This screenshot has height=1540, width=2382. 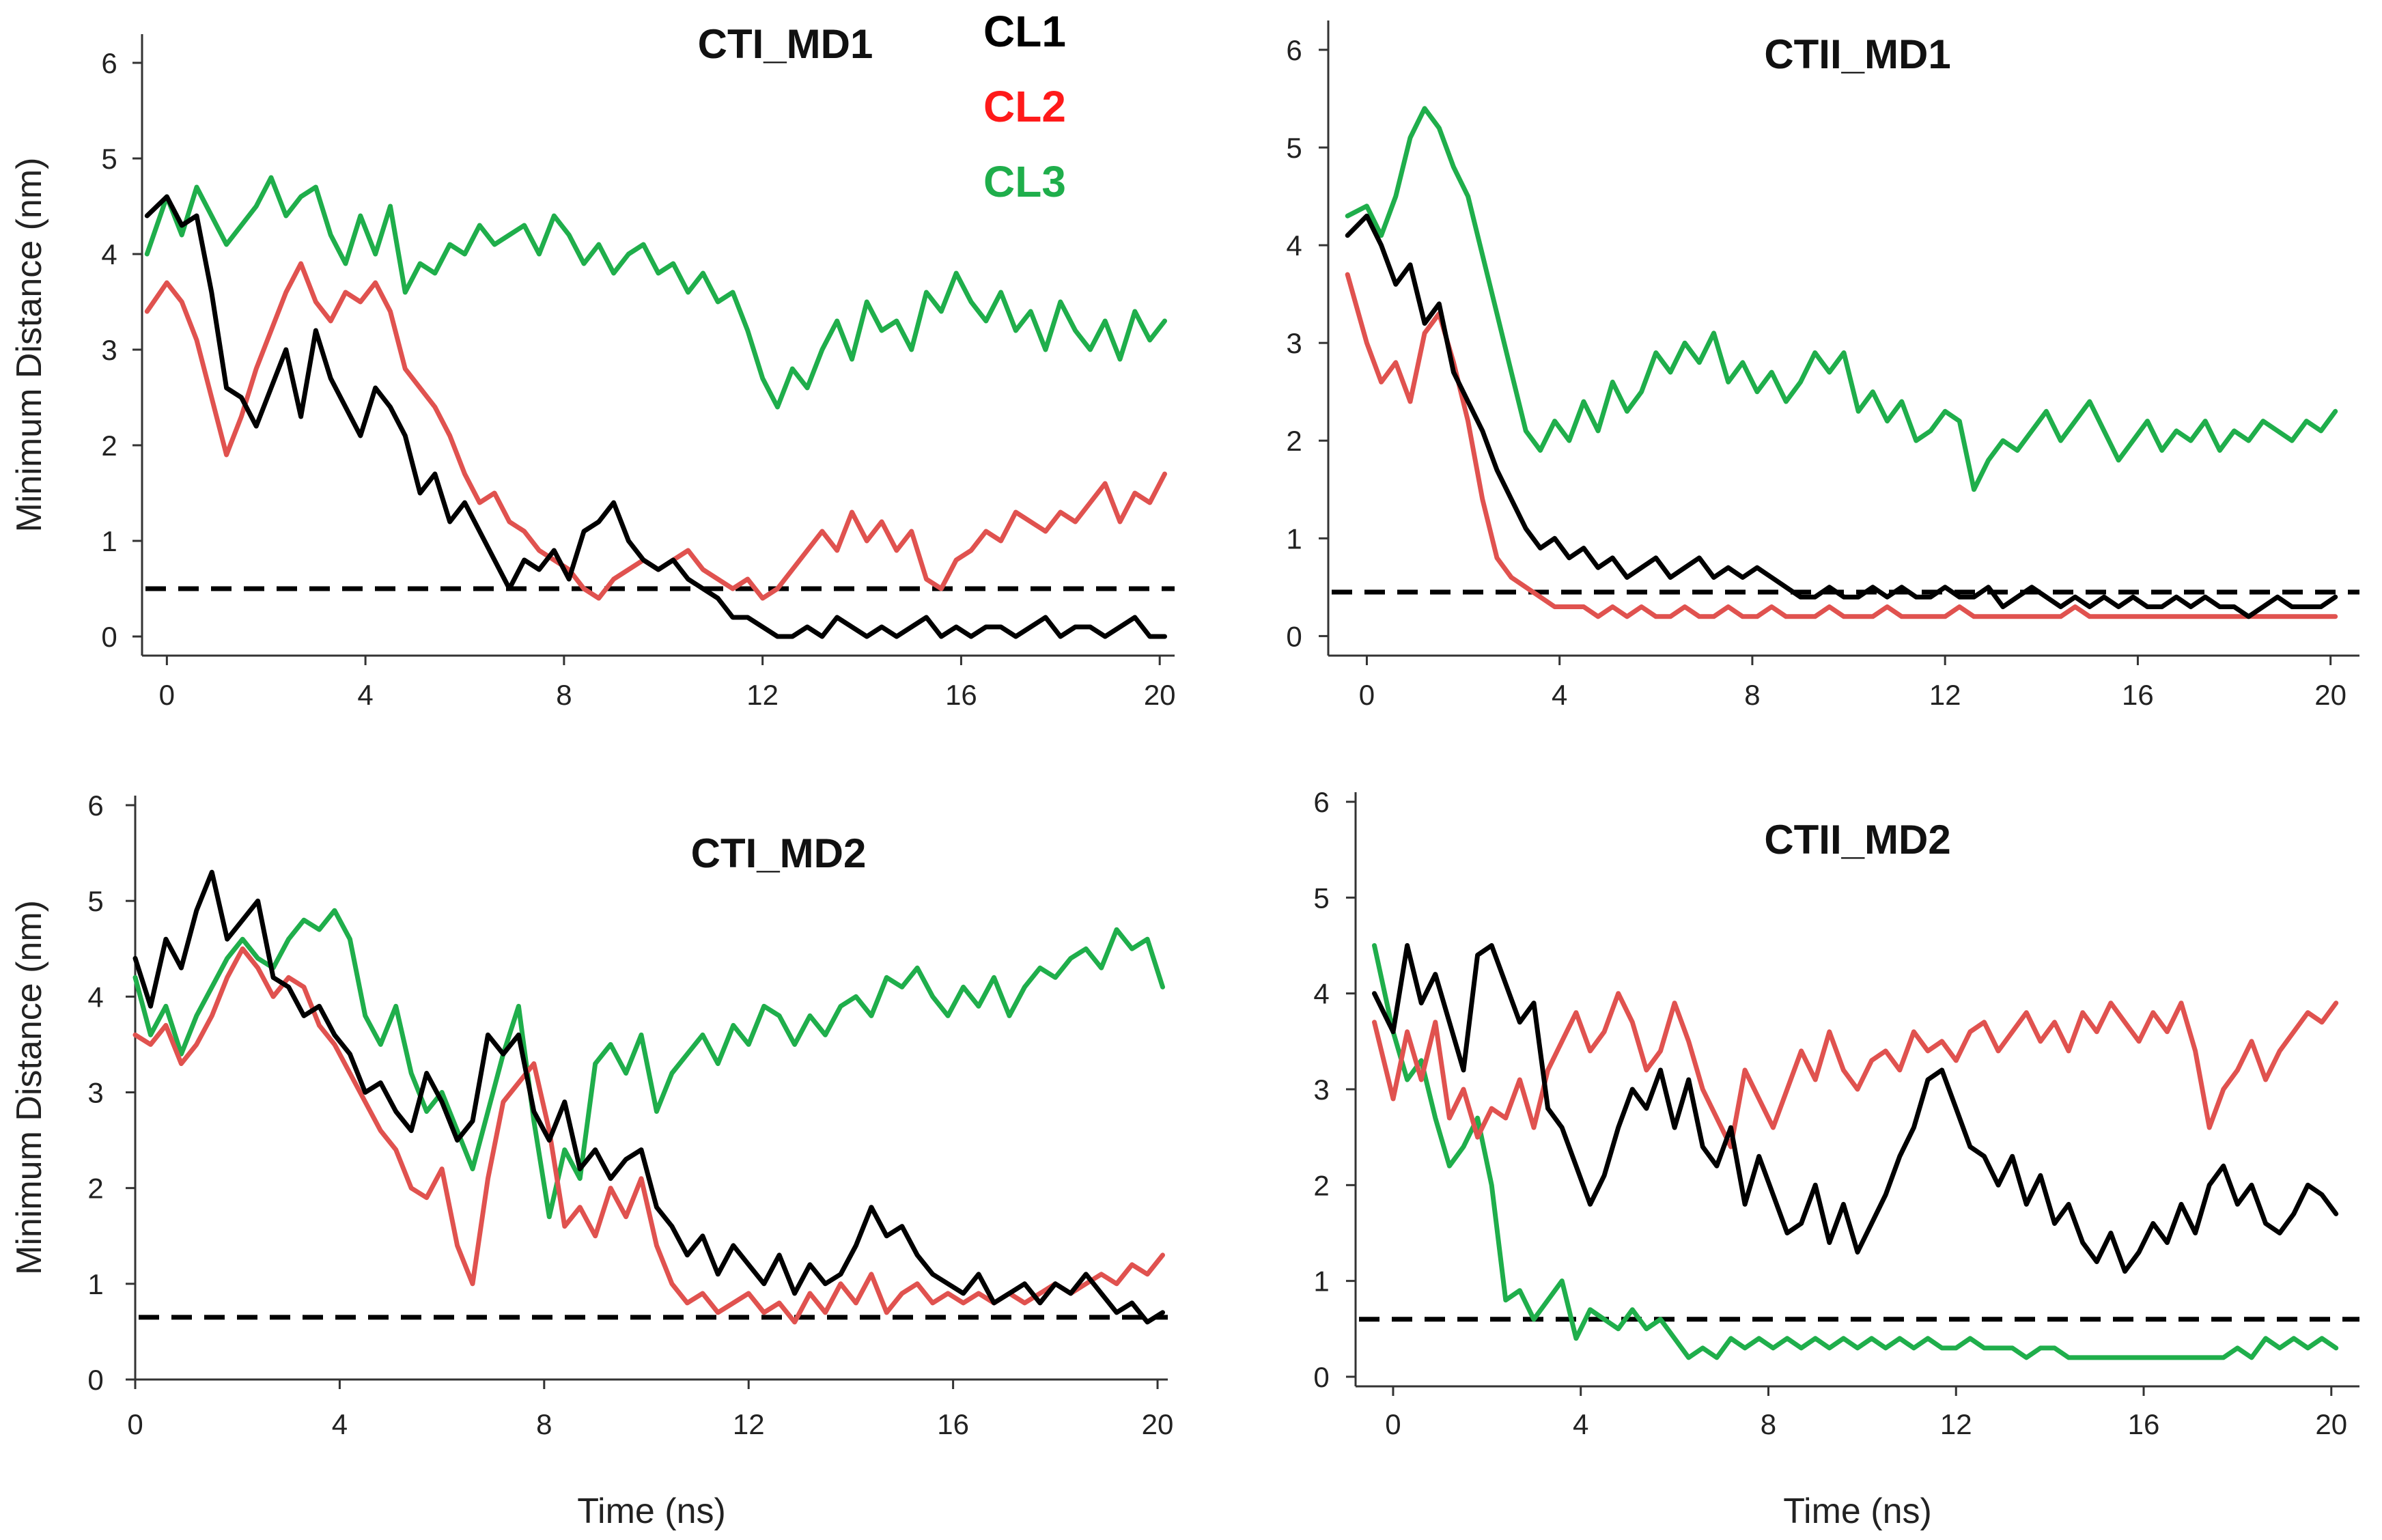 I want to click on panel-title: CTI_MD2, so click(x=779, y=853).